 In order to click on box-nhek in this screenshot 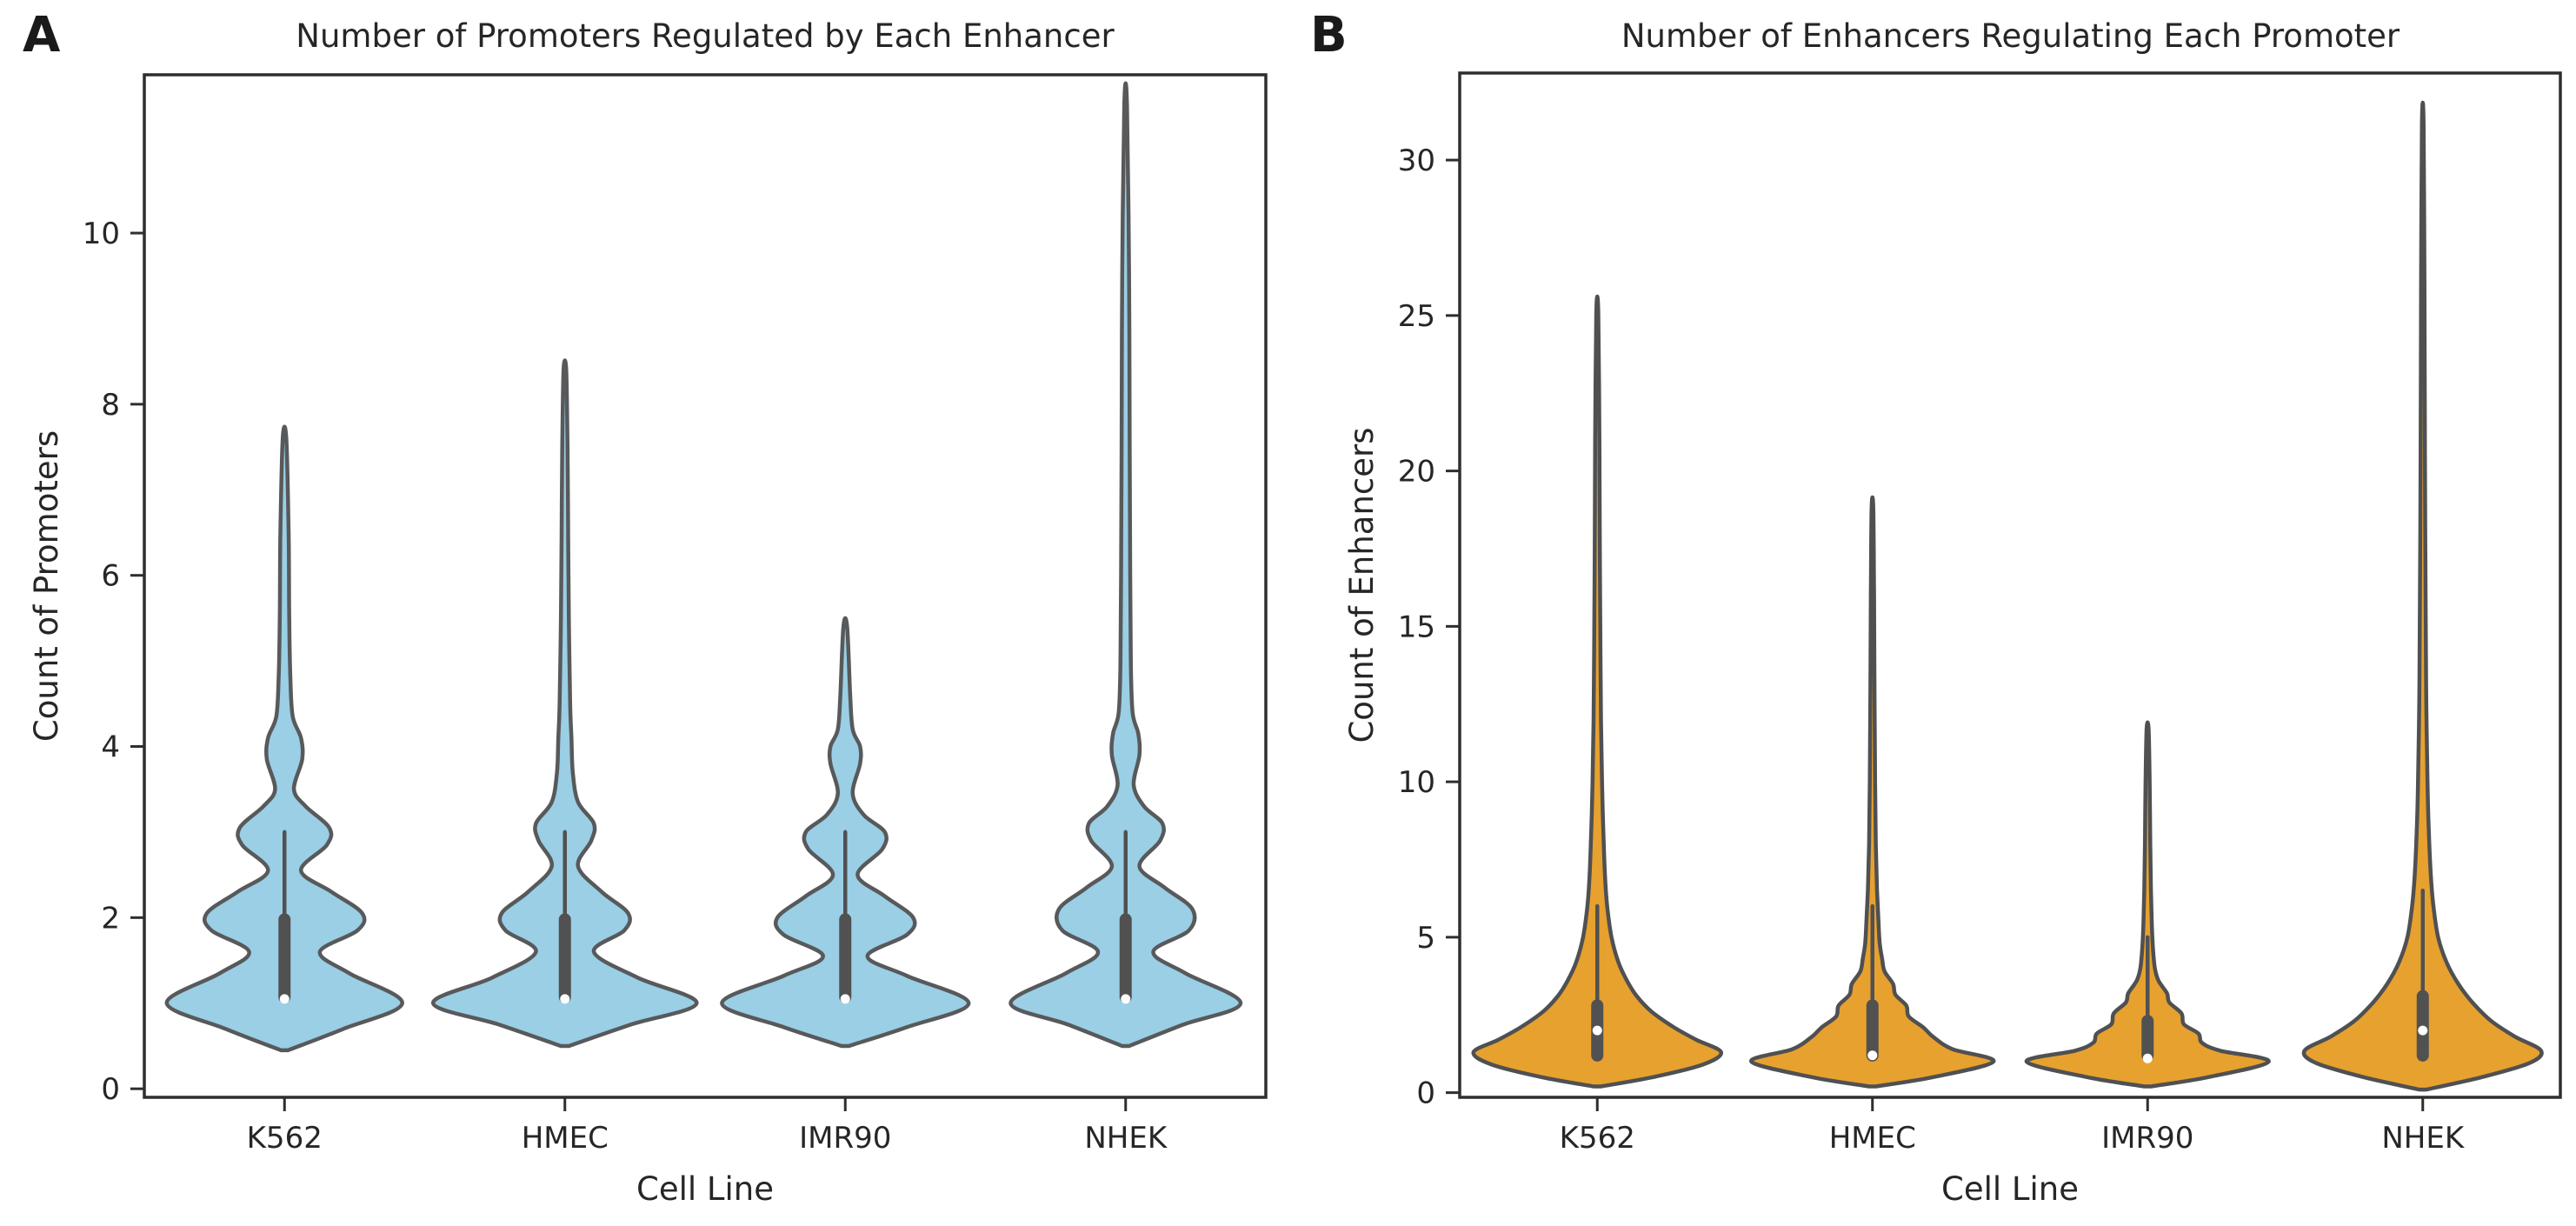, I will do `click(1125, 958)`.